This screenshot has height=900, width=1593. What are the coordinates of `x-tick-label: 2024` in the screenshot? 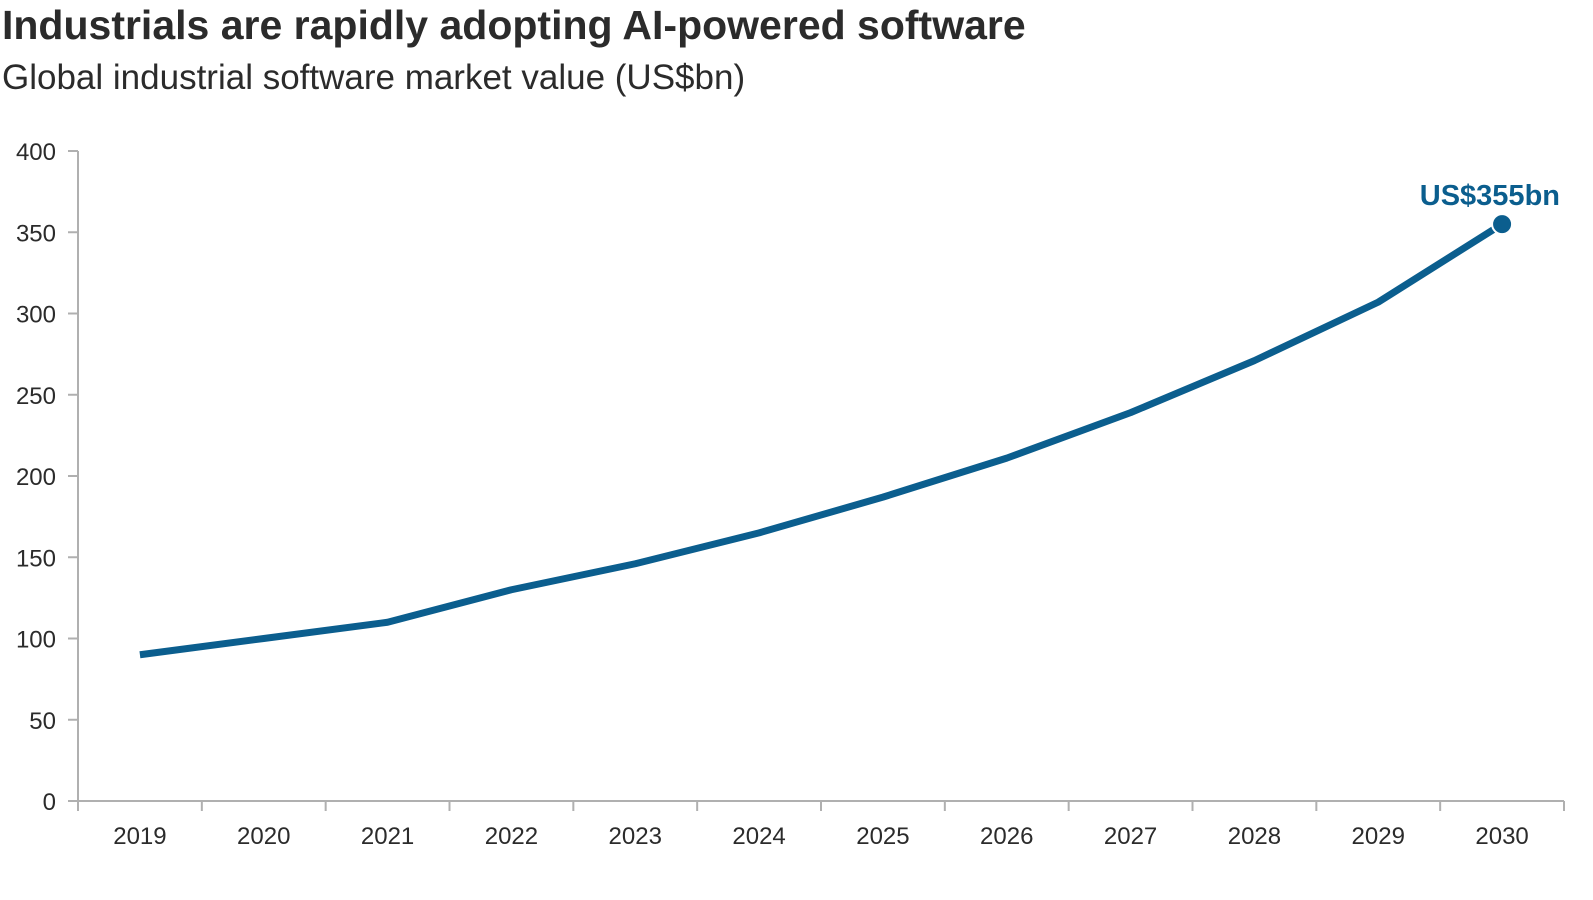 It's located at (758, 836).